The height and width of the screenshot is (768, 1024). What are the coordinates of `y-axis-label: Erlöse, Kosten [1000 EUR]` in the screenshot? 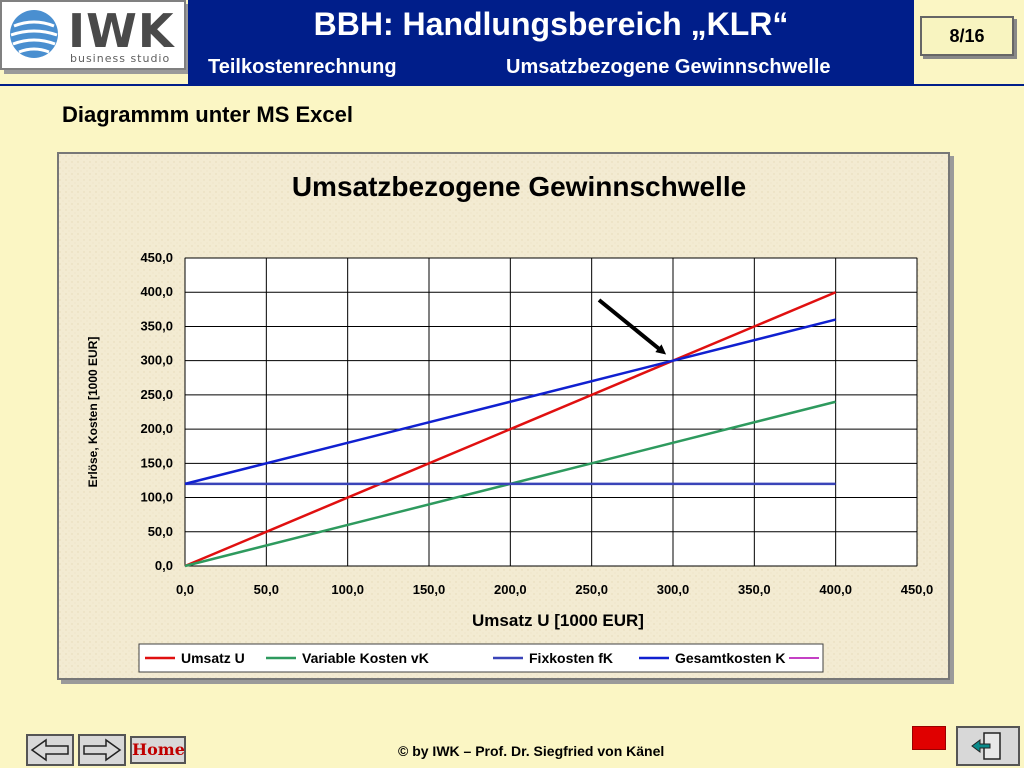 It's located at (93, 412).